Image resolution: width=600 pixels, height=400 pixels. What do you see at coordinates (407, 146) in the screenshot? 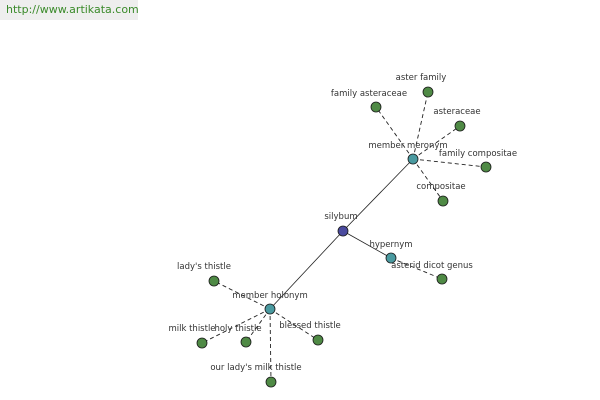
I see `node-label: member meronym` at bounding box center [407, 146].